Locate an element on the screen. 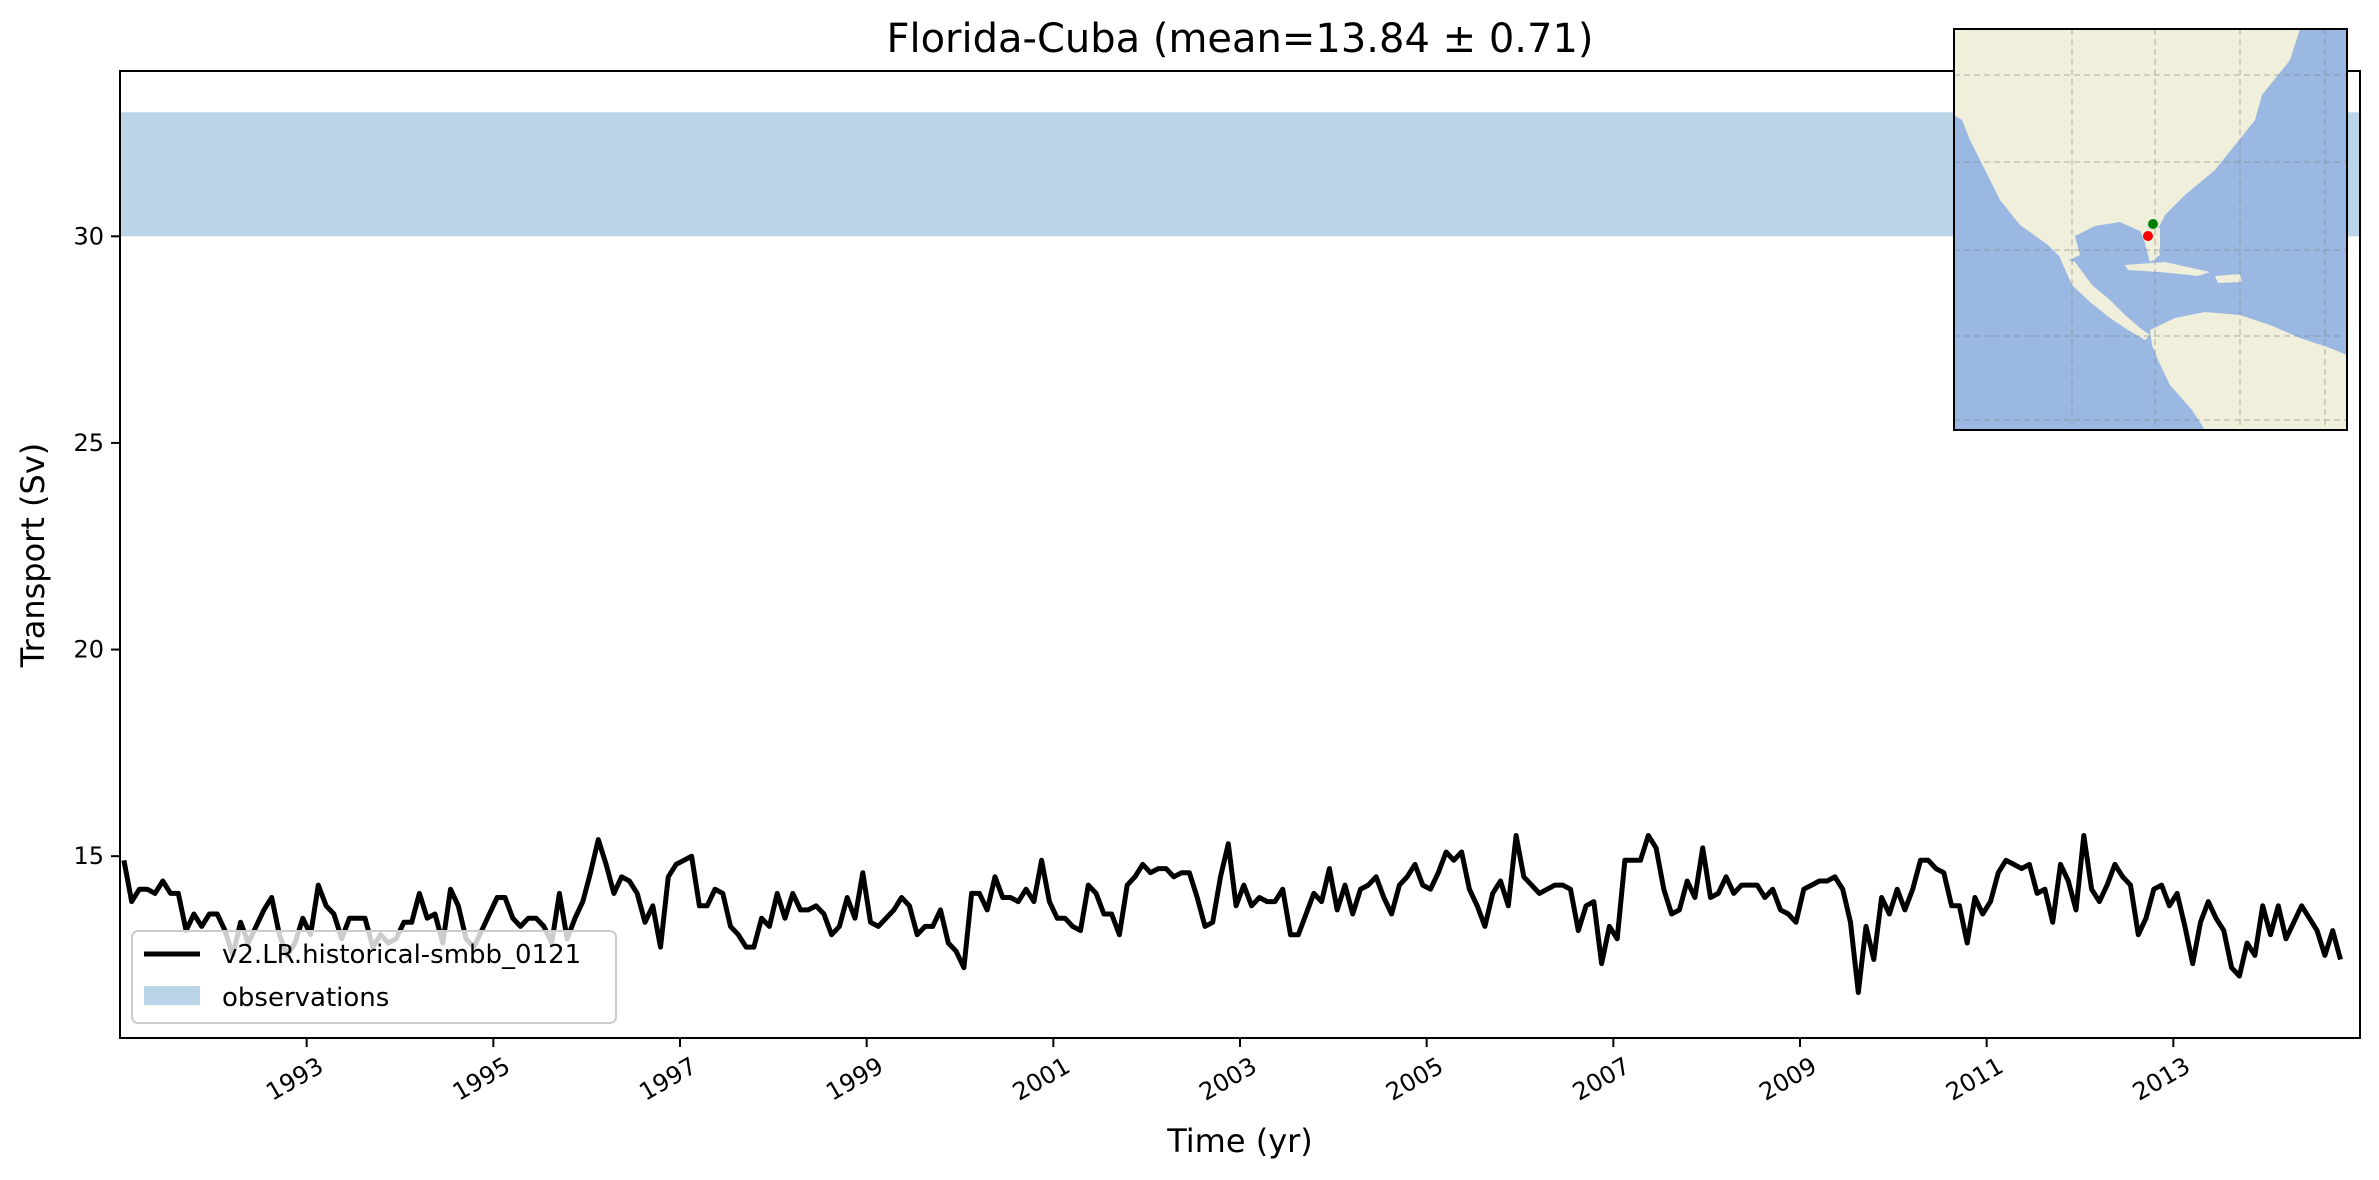  x-tick-label: 2013 is located at coordinates (2161, 1079).